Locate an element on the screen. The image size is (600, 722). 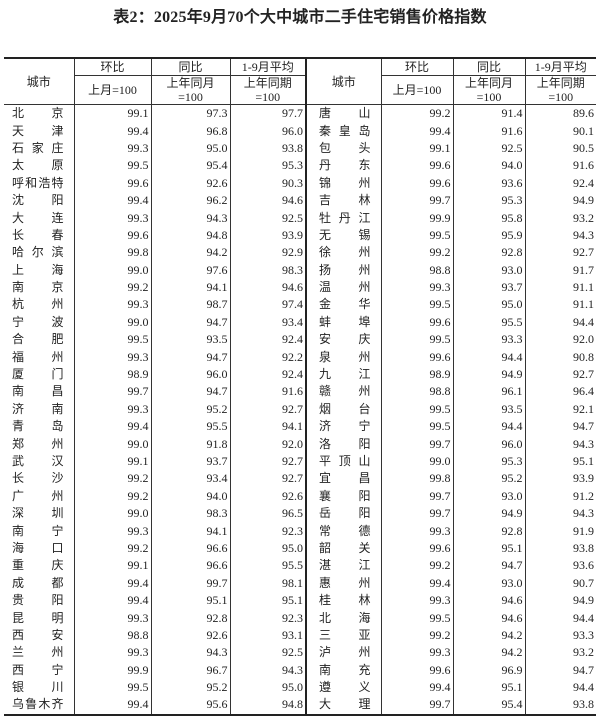
city-cell: 南京 is located at coordinates (39, 287).